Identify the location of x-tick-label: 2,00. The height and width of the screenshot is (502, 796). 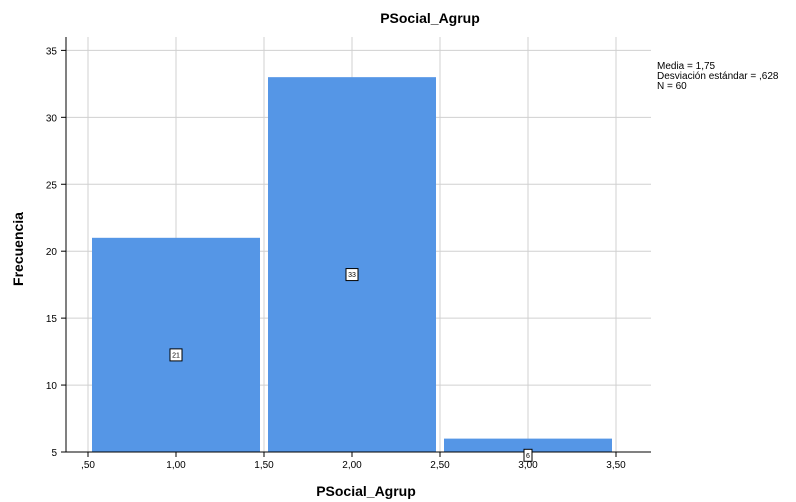
(352, 465).